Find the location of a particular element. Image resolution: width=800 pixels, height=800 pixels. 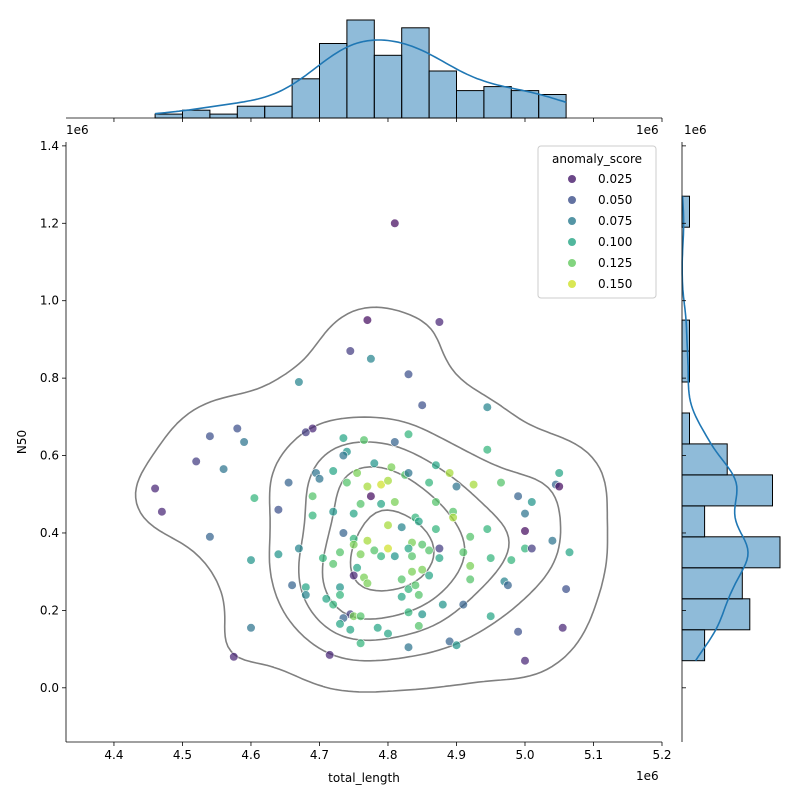

x-axis-ticks: 4.4 4.5 4.6 4.7 4.8 4.9 5.0 5.1 5.2 is located at coordinates (388, 752).